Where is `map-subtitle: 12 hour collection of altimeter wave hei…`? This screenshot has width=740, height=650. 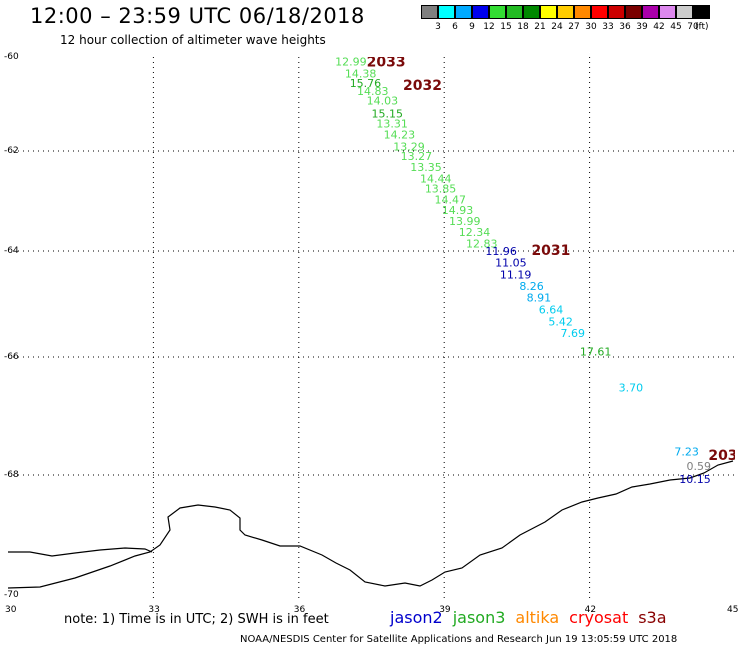 map-subtitle: 12 hour collection of altimeter wave hei… is located at coordinates (193, 40).